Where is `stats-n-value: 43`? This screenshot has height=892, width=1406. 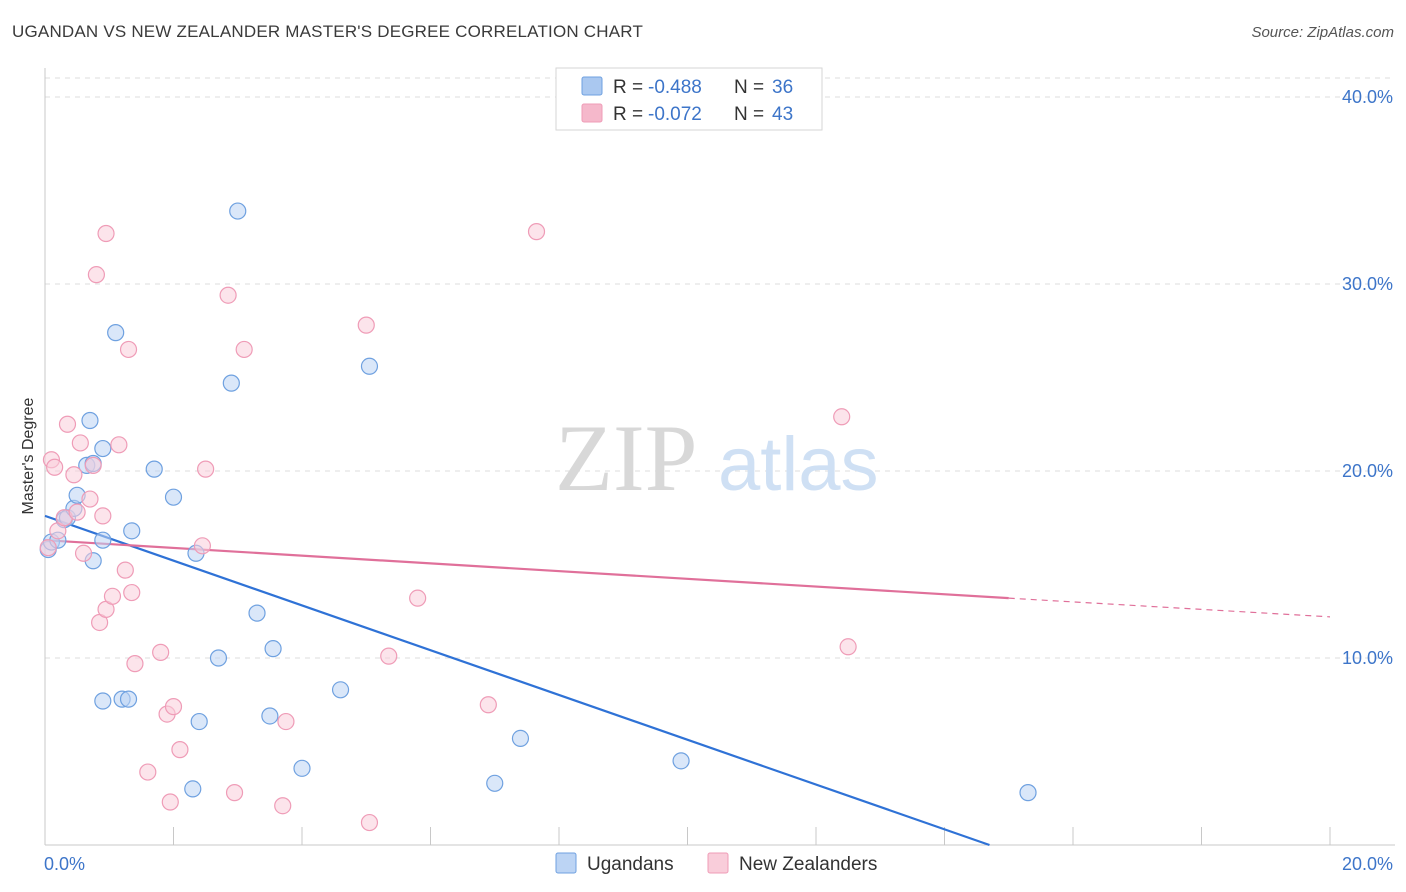
stats-n-value: 43 is located at coordinates (782, 114).